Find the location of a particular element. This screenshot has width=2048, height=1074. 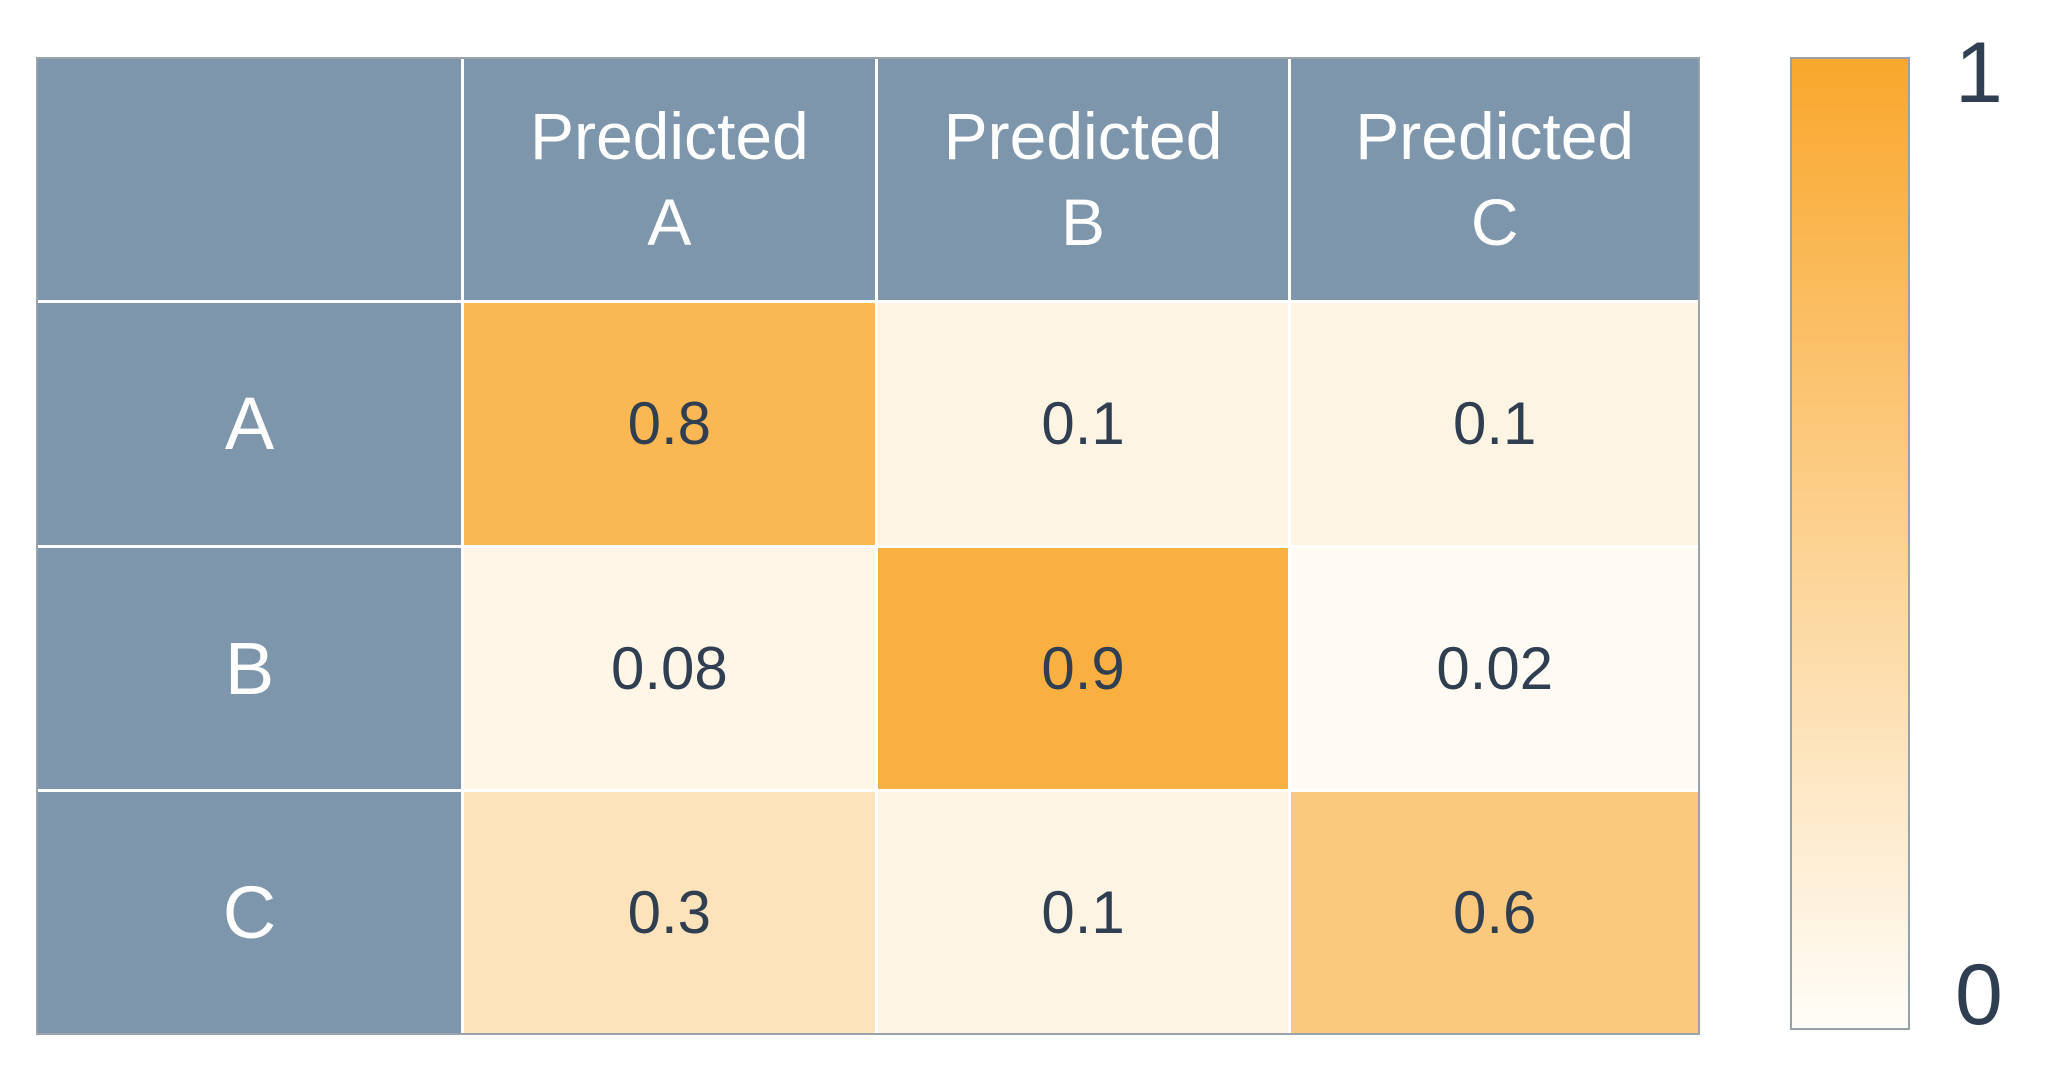

col-header-c: Predicted C is located at coordinates (1494, 180).